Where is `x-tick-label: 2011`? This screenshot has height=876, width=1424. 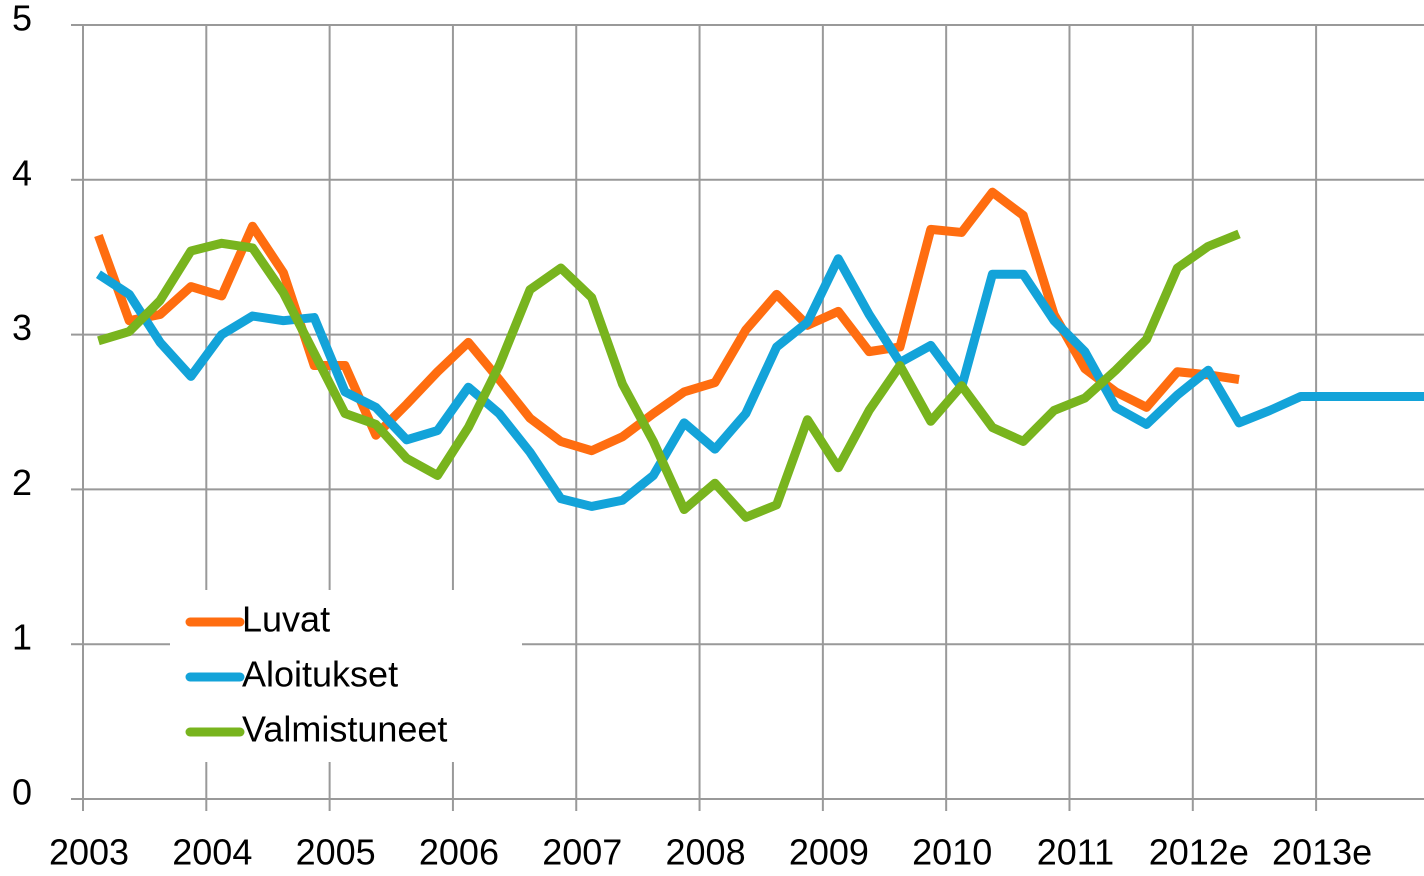 x-tick-label: 2011 is located at coordinates (1075, 851).